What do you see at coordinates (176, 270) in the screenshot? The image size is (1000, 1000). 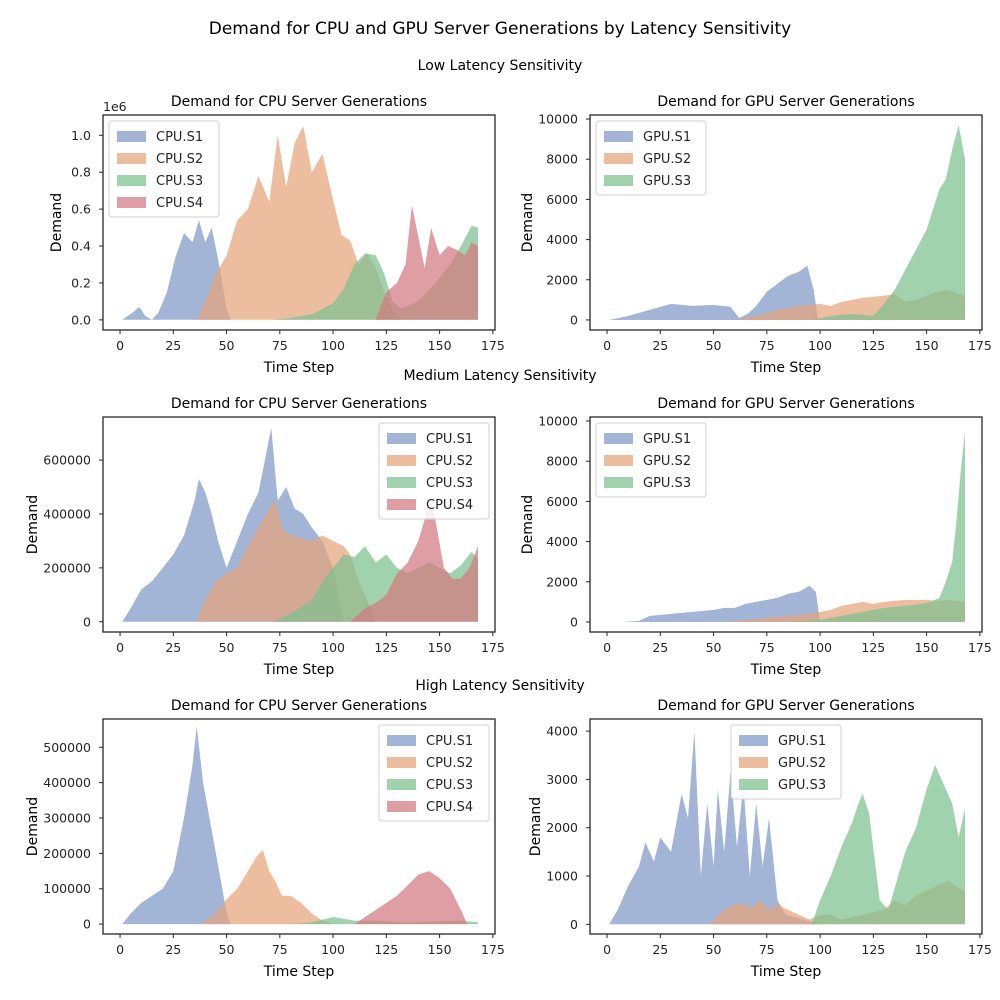 I see `series-area-cpu-s1` at bounding box center [176, 270].